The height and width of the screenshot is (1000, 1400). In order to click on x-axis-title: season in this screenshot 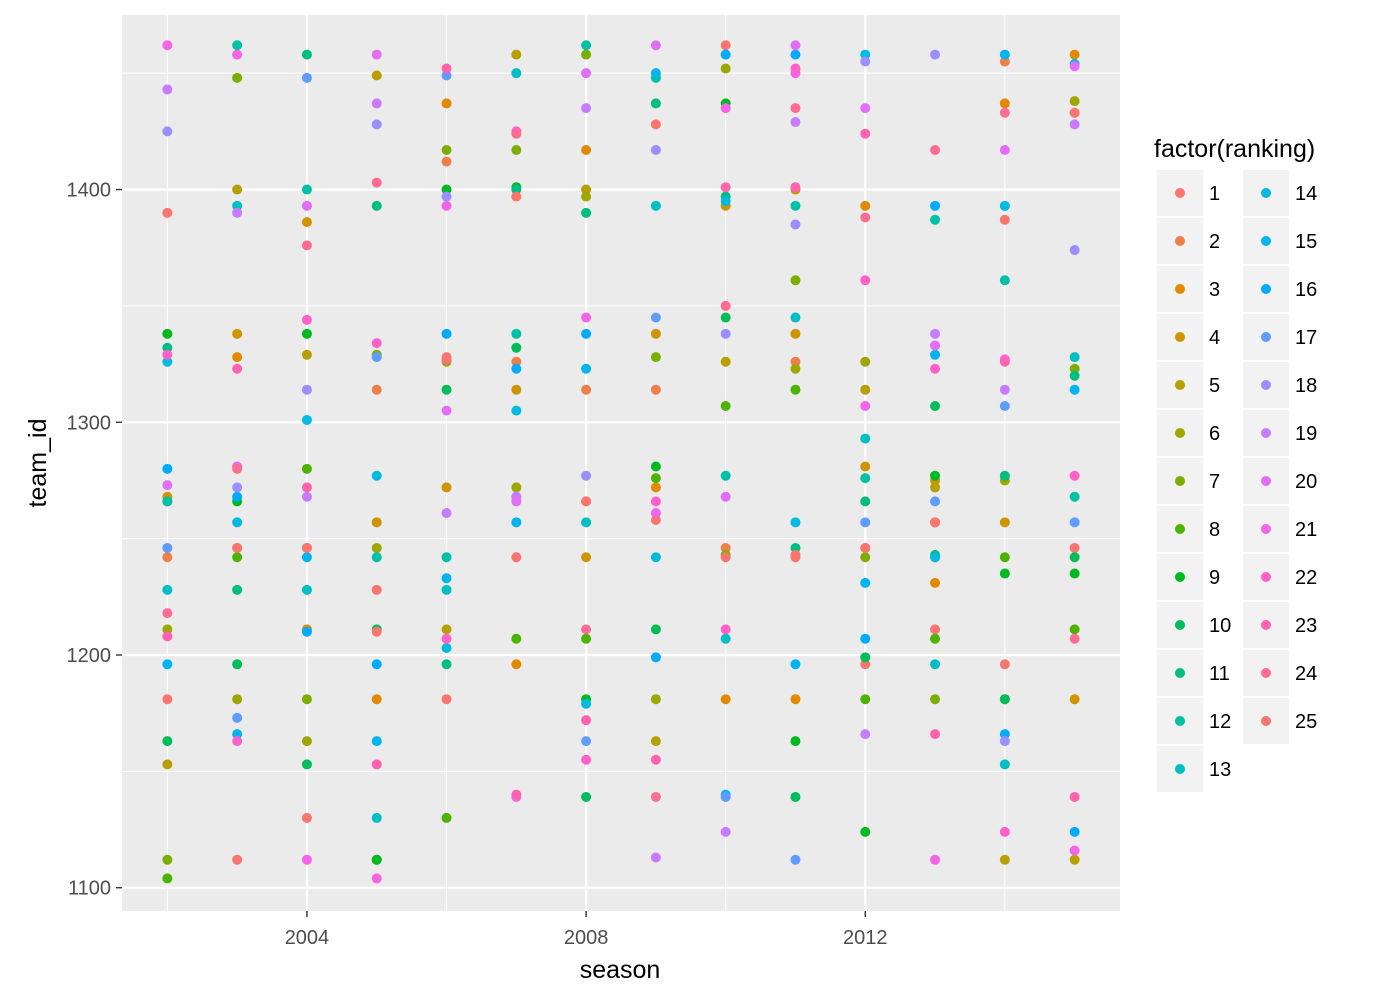, I will do `click(620, 970)`.